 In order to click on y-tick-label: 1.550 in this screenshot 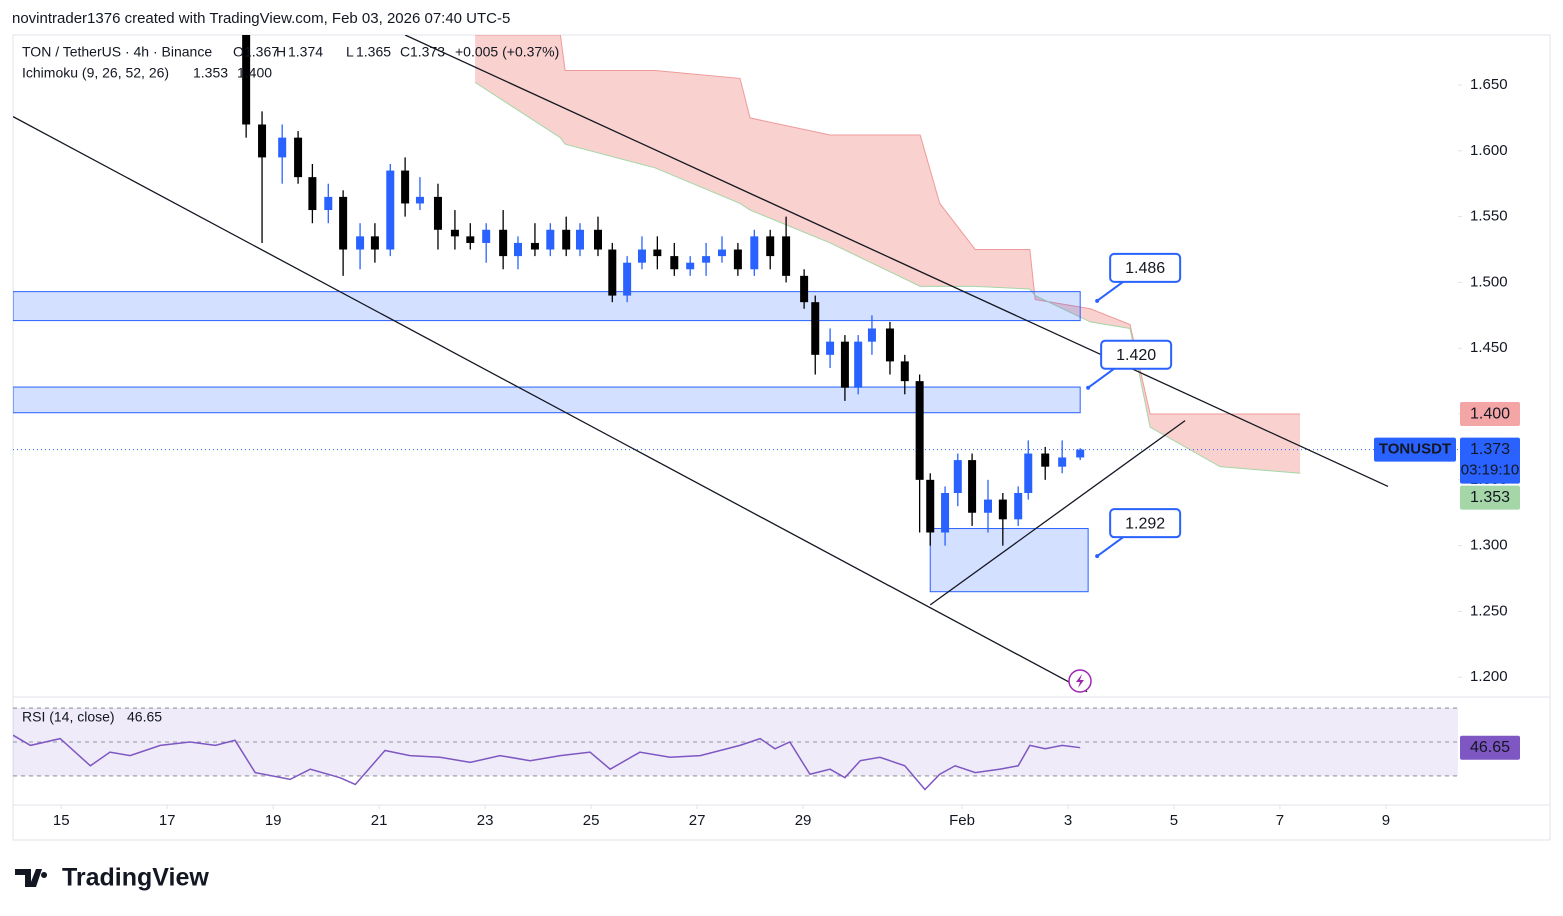, I will do `click(1489, 216)`.